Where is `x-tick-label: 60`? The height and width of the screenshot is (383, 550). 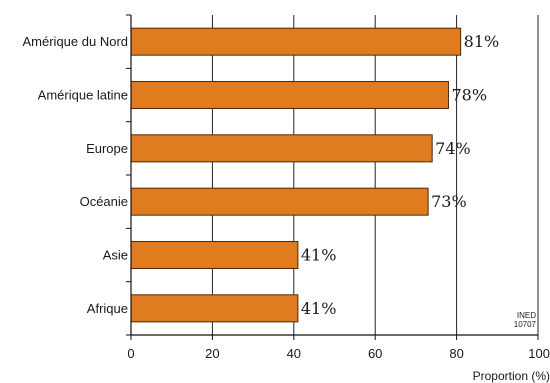
x-tick-label: 60 is located at coordinates (375, 353).